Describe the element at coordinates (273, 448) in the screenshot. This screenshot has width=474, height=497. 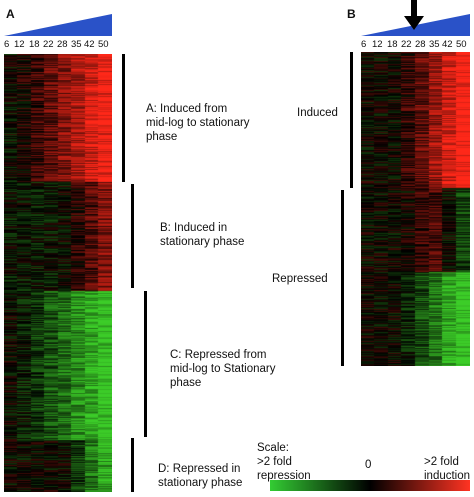
I see `scale-title: Scale:` at that location.